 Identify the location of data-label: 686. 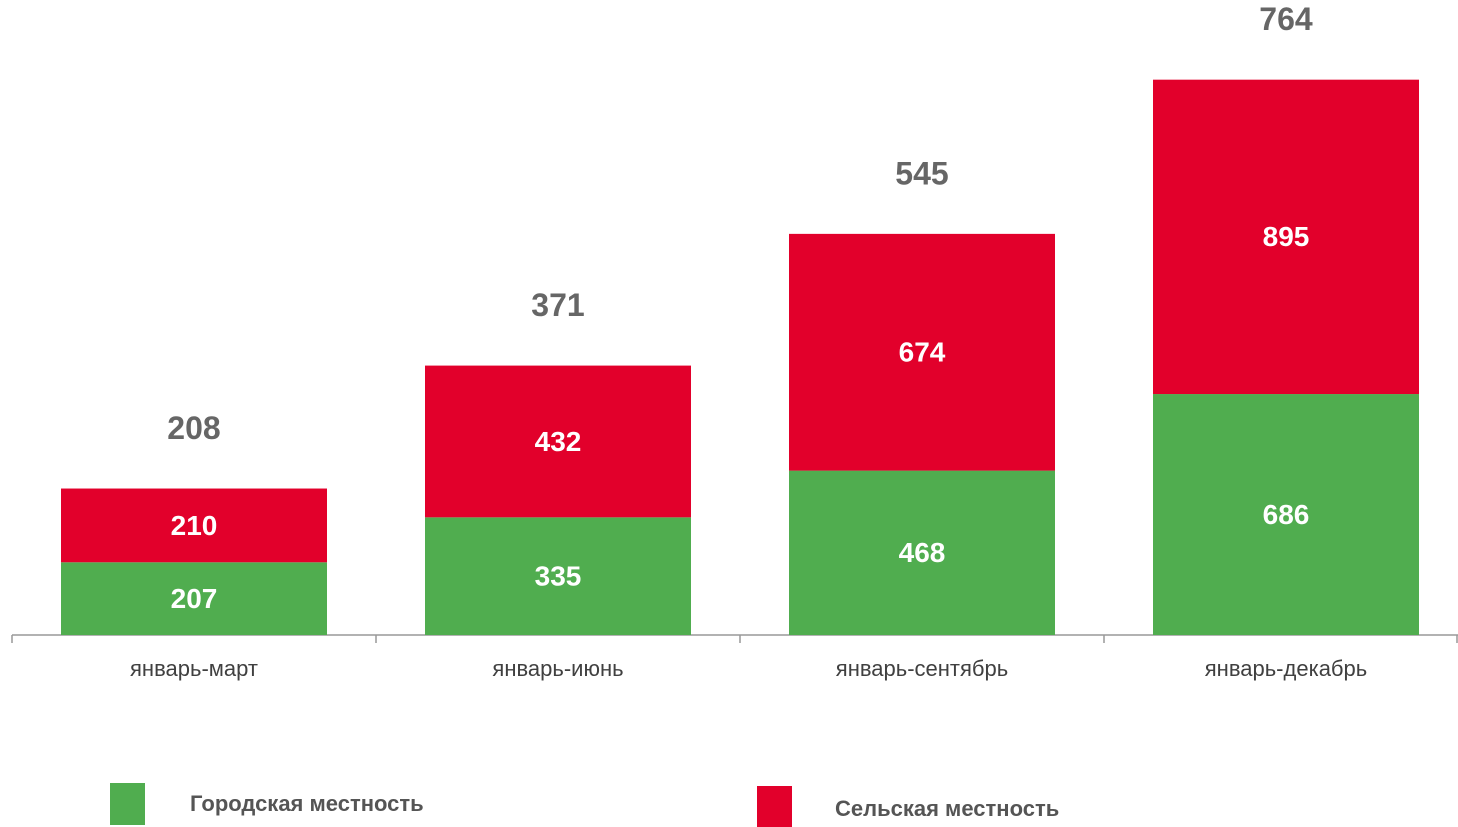
(1286, 514).